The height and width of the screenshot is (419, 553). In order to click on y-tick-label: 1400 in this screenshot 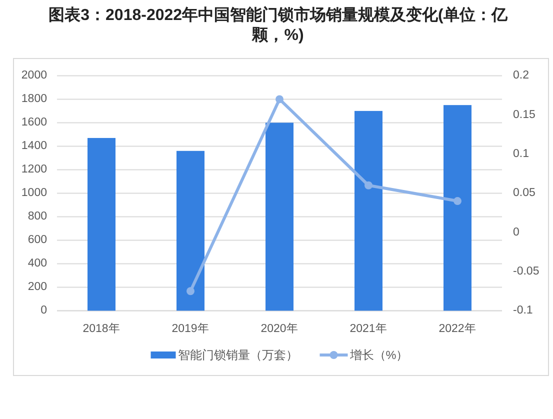, I will do `click(34, 146)`.